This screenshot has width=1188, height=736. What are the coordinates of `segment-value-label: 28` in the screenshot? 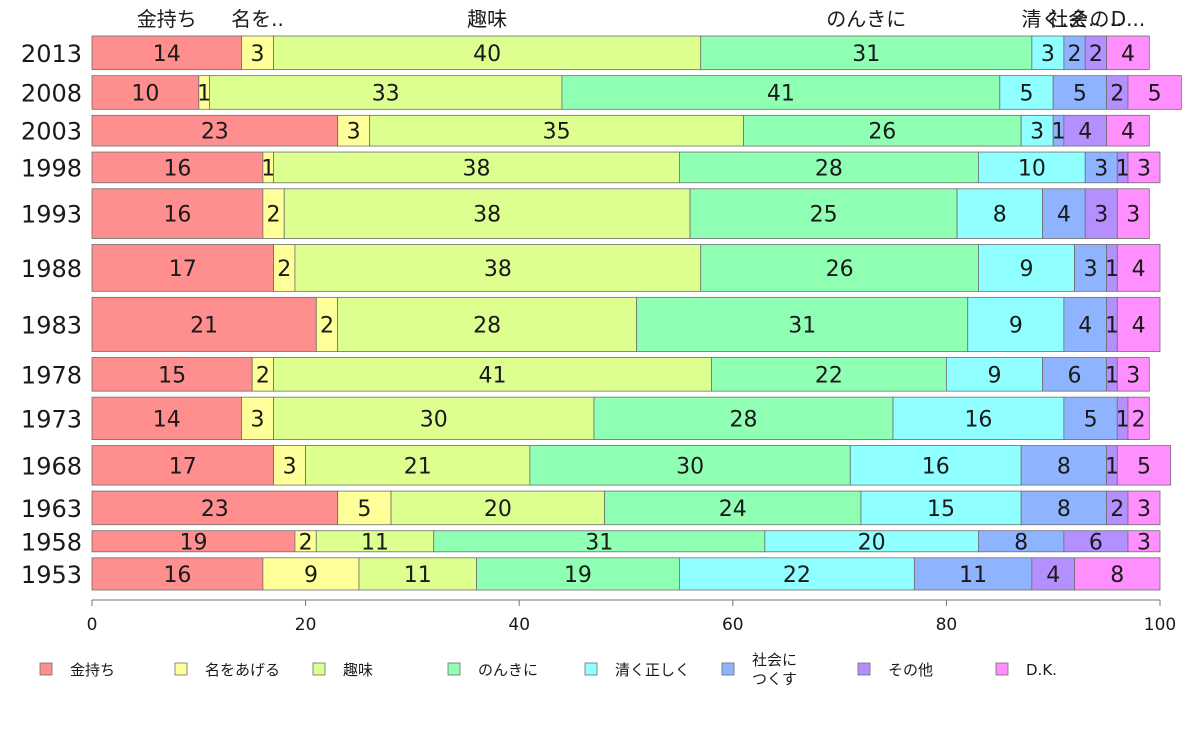 It's located at (743, 419).